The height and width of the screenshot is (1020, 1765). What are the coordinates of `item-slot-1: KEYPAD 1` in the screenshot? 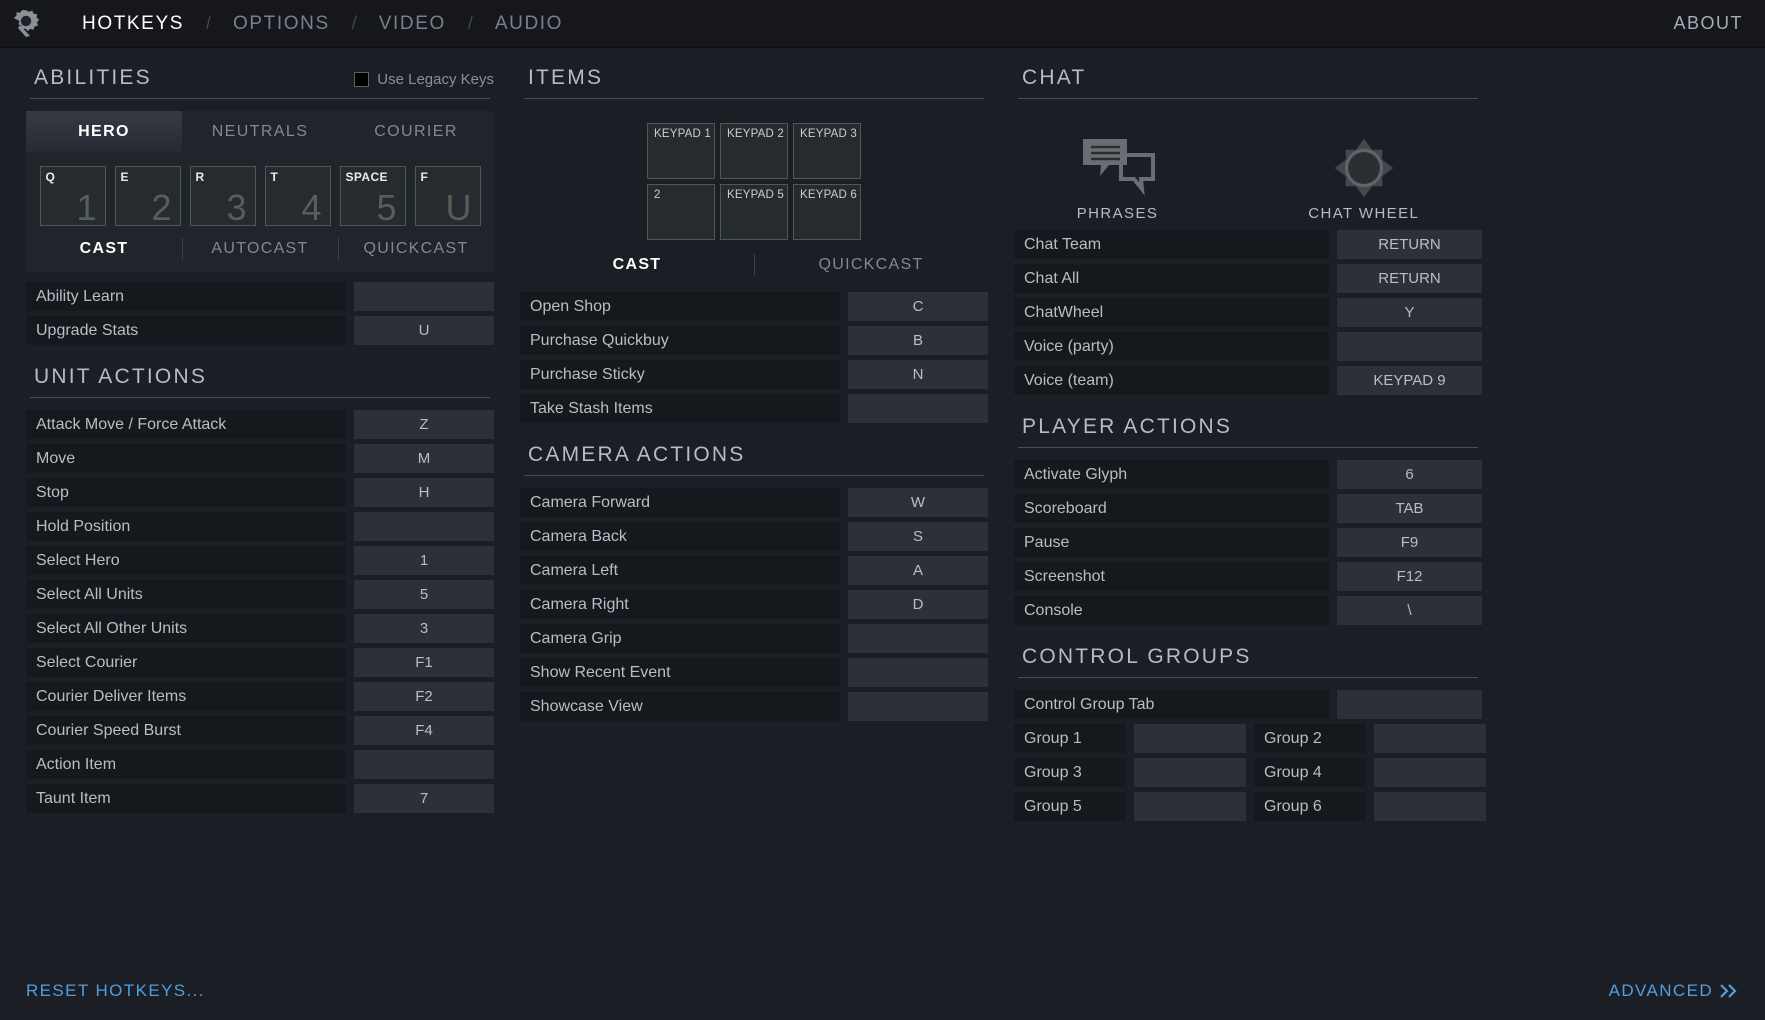 It's located at (681, 151).